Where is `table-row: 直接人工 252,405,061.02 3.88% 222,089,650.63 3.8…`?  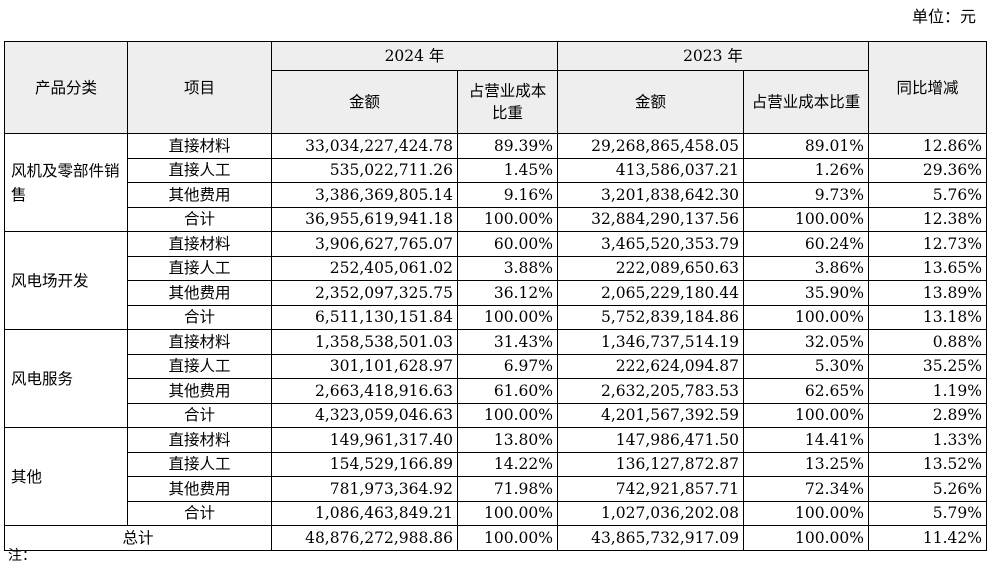 table-row: 直接人工 252,405,061.02 3.88% 222,089,650.63 3.8… is located at coordinates (496, 268).